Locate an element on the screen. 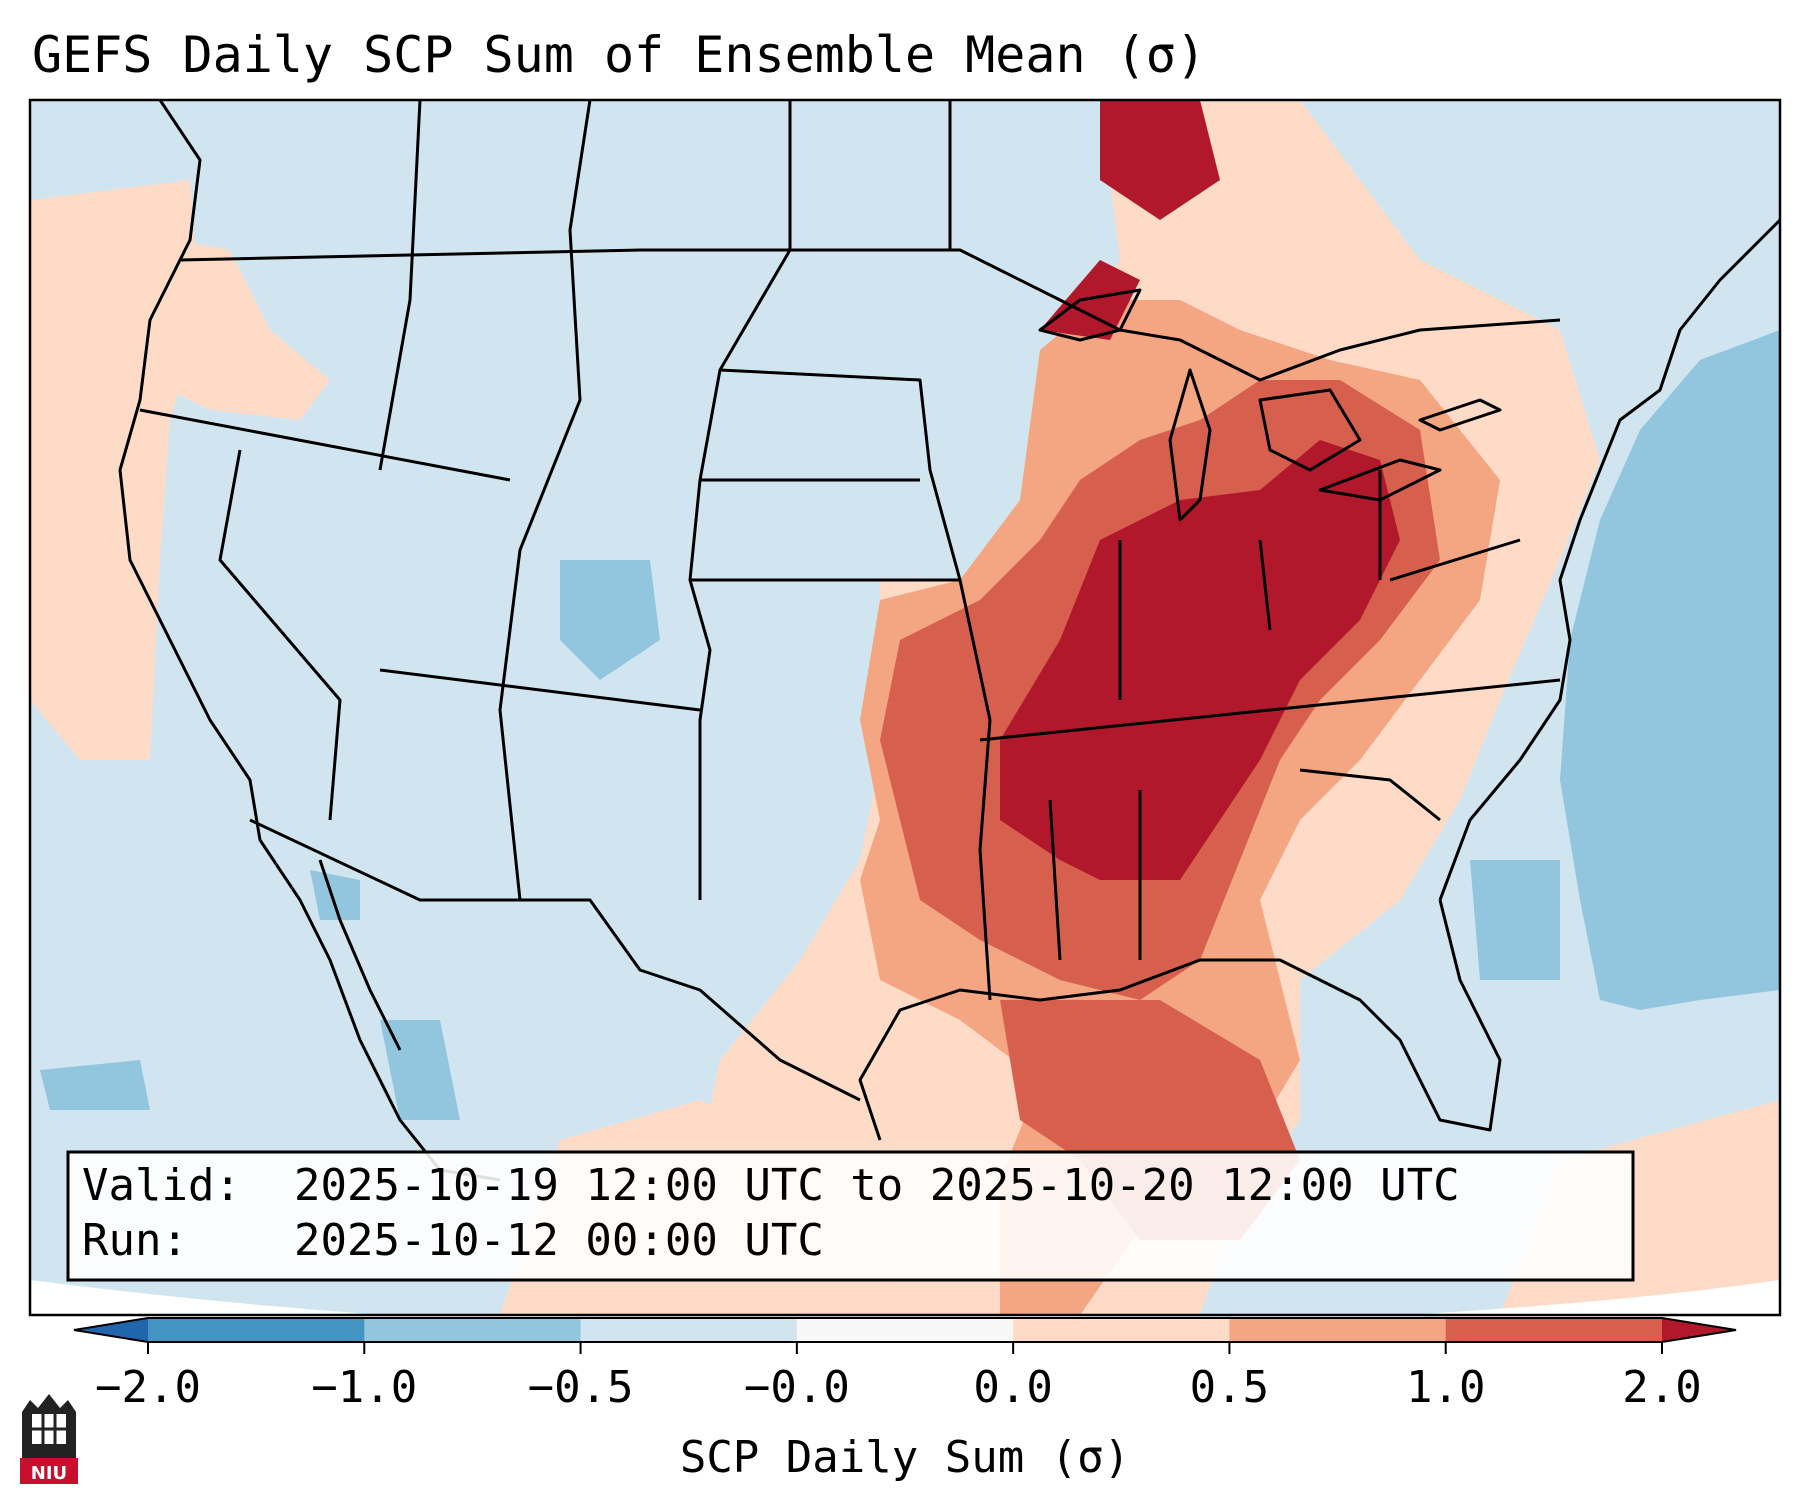 The height and width of the screenshot is (1506, 1803). colorbar-label: SCP Daily Sum (σ) is located at coordinates (905, 1457).